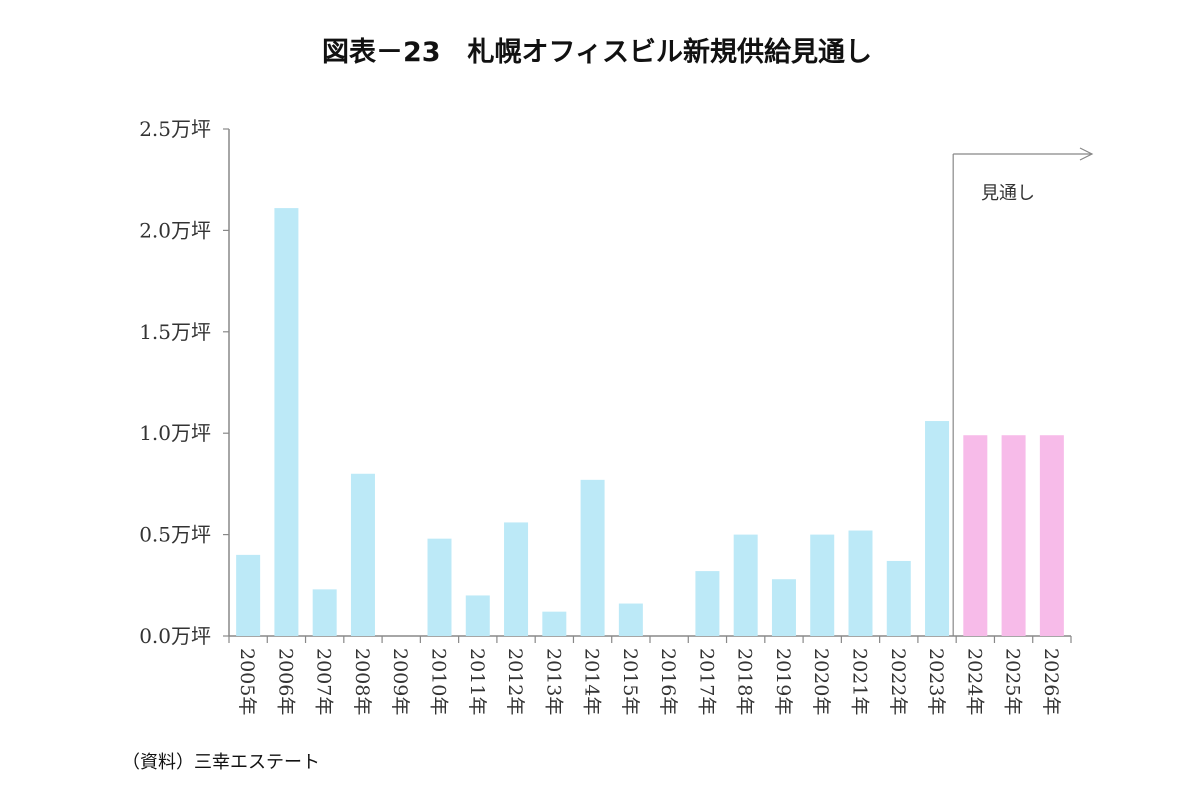 The image size is (1194, 806). What do you see at coordinates (783, 681) in the screenshot?
I see `x-tick-label: 2019年` at bounding box center [783, 681].